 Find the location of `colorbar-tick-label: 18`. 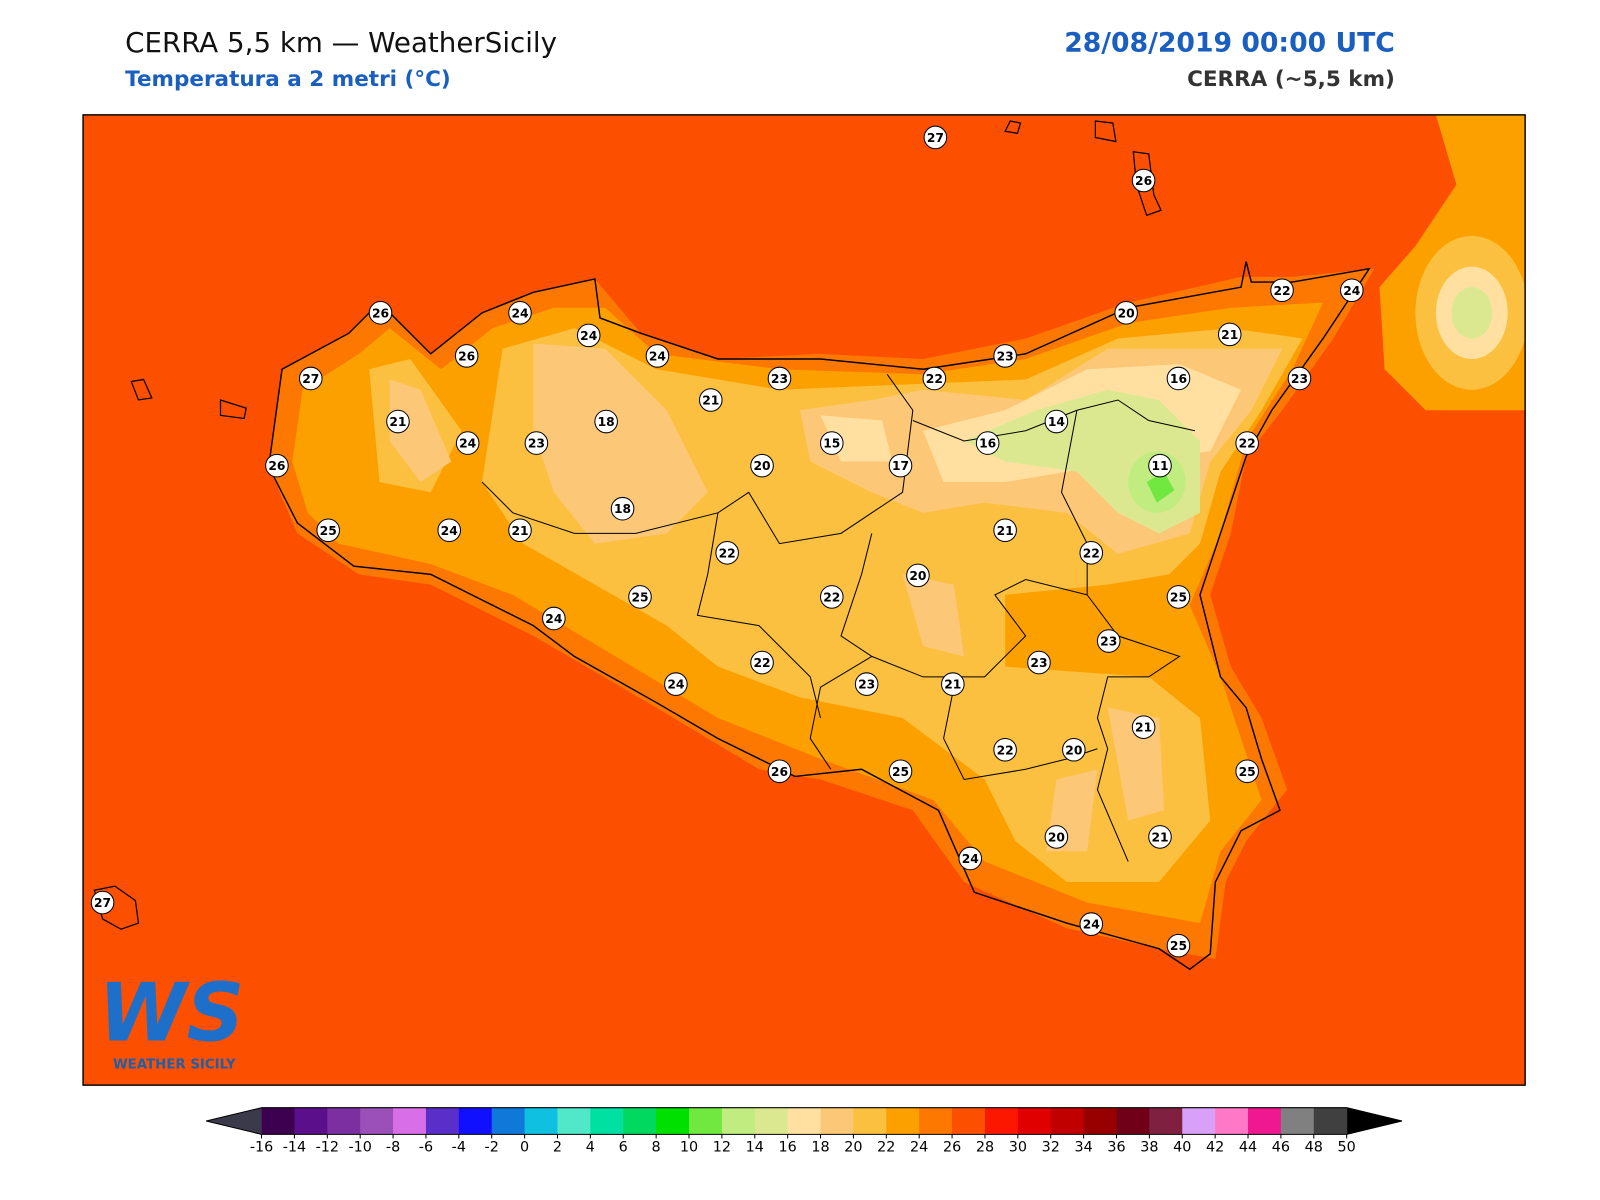

colorbar-tick-label: 18 is located at coordinates (820, 1148).